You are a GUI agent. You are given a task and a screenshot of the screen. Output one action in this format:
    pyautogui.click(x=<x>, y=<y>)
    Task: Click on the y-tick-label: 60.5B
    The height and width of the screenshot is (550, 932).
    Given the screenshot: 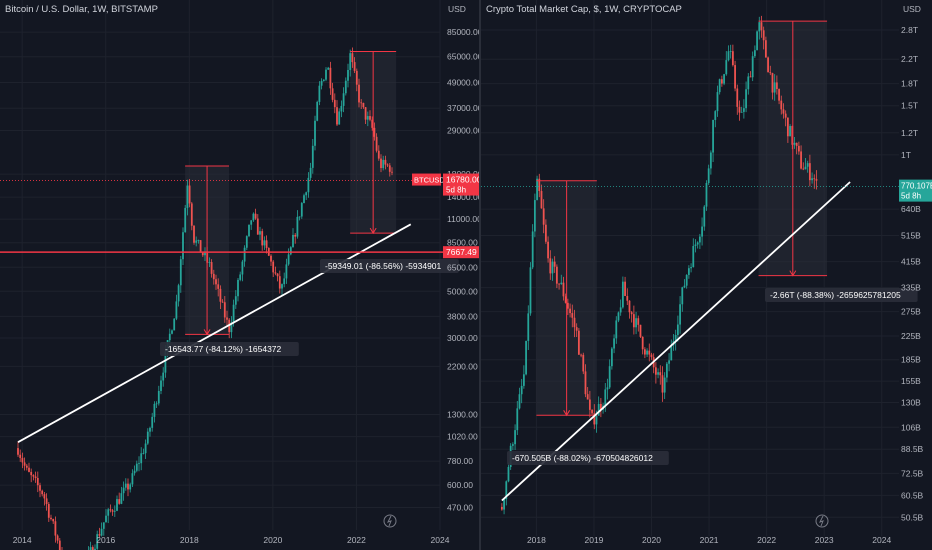 What is the action you would take?
    pyautogui.click(x=912, y=495)
    